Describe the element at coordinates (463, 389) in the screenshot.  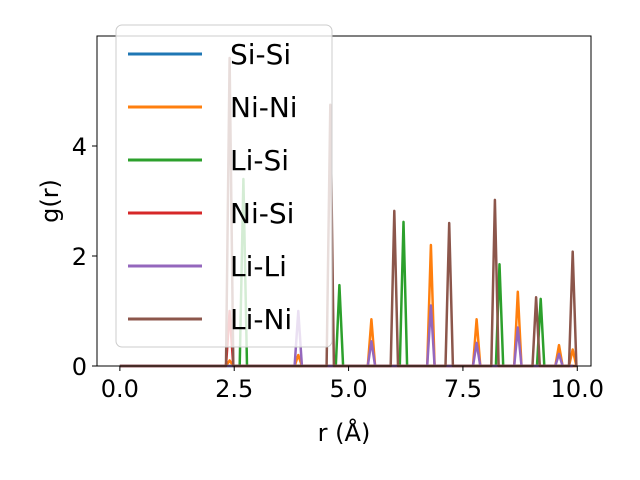
I see `x-tick-label: 7.5` at that location.